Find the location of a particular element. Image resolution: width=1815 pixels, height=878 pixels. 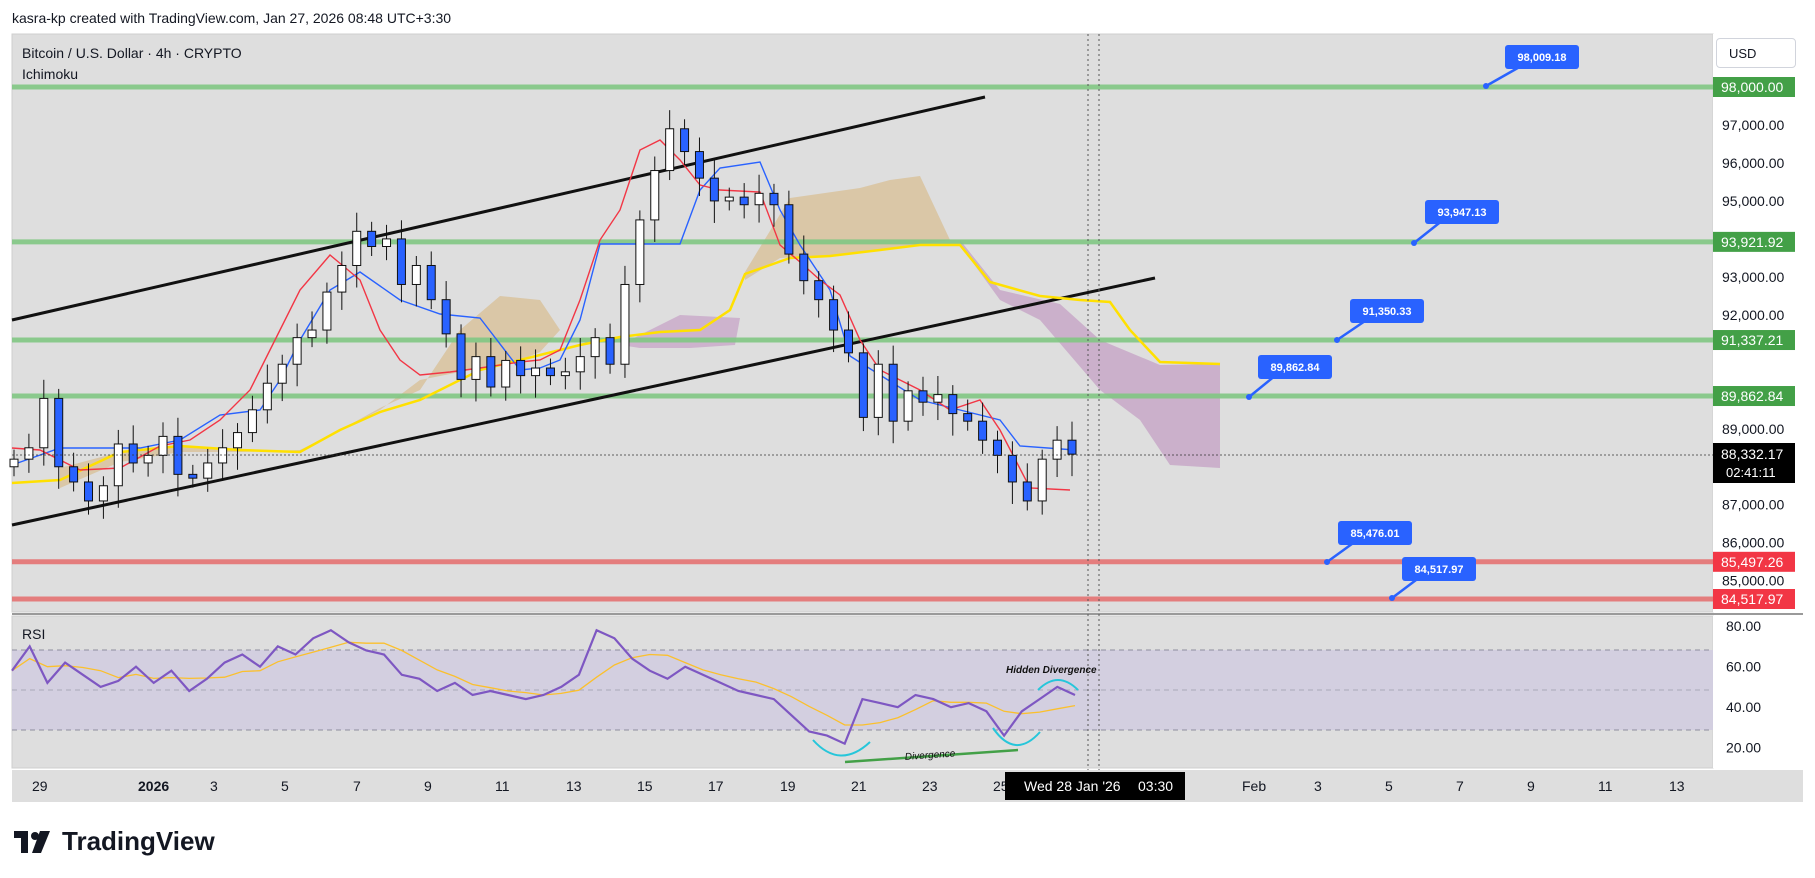

callout-label-4: 85,476.01 is located at coordinates (1375, 534).